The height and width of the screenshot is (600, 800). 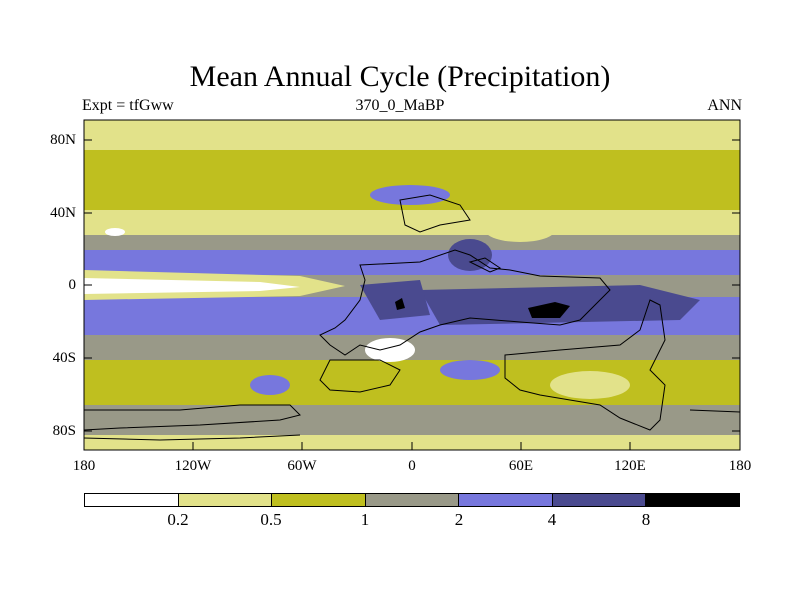 I want to click on y-tick-40s: 40S, so click(x=64, y=358).